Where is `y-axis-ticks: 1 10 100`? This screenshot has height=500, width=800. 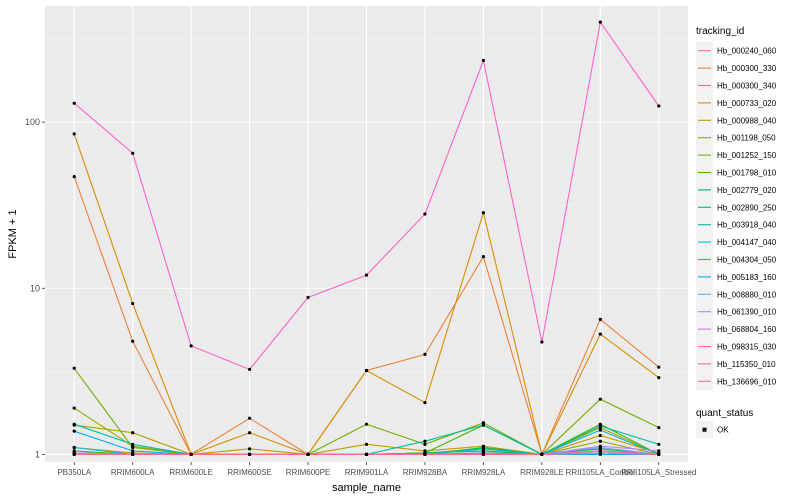 y-axis-ticks: 1 10 100 is located at coordinates (35, 288).